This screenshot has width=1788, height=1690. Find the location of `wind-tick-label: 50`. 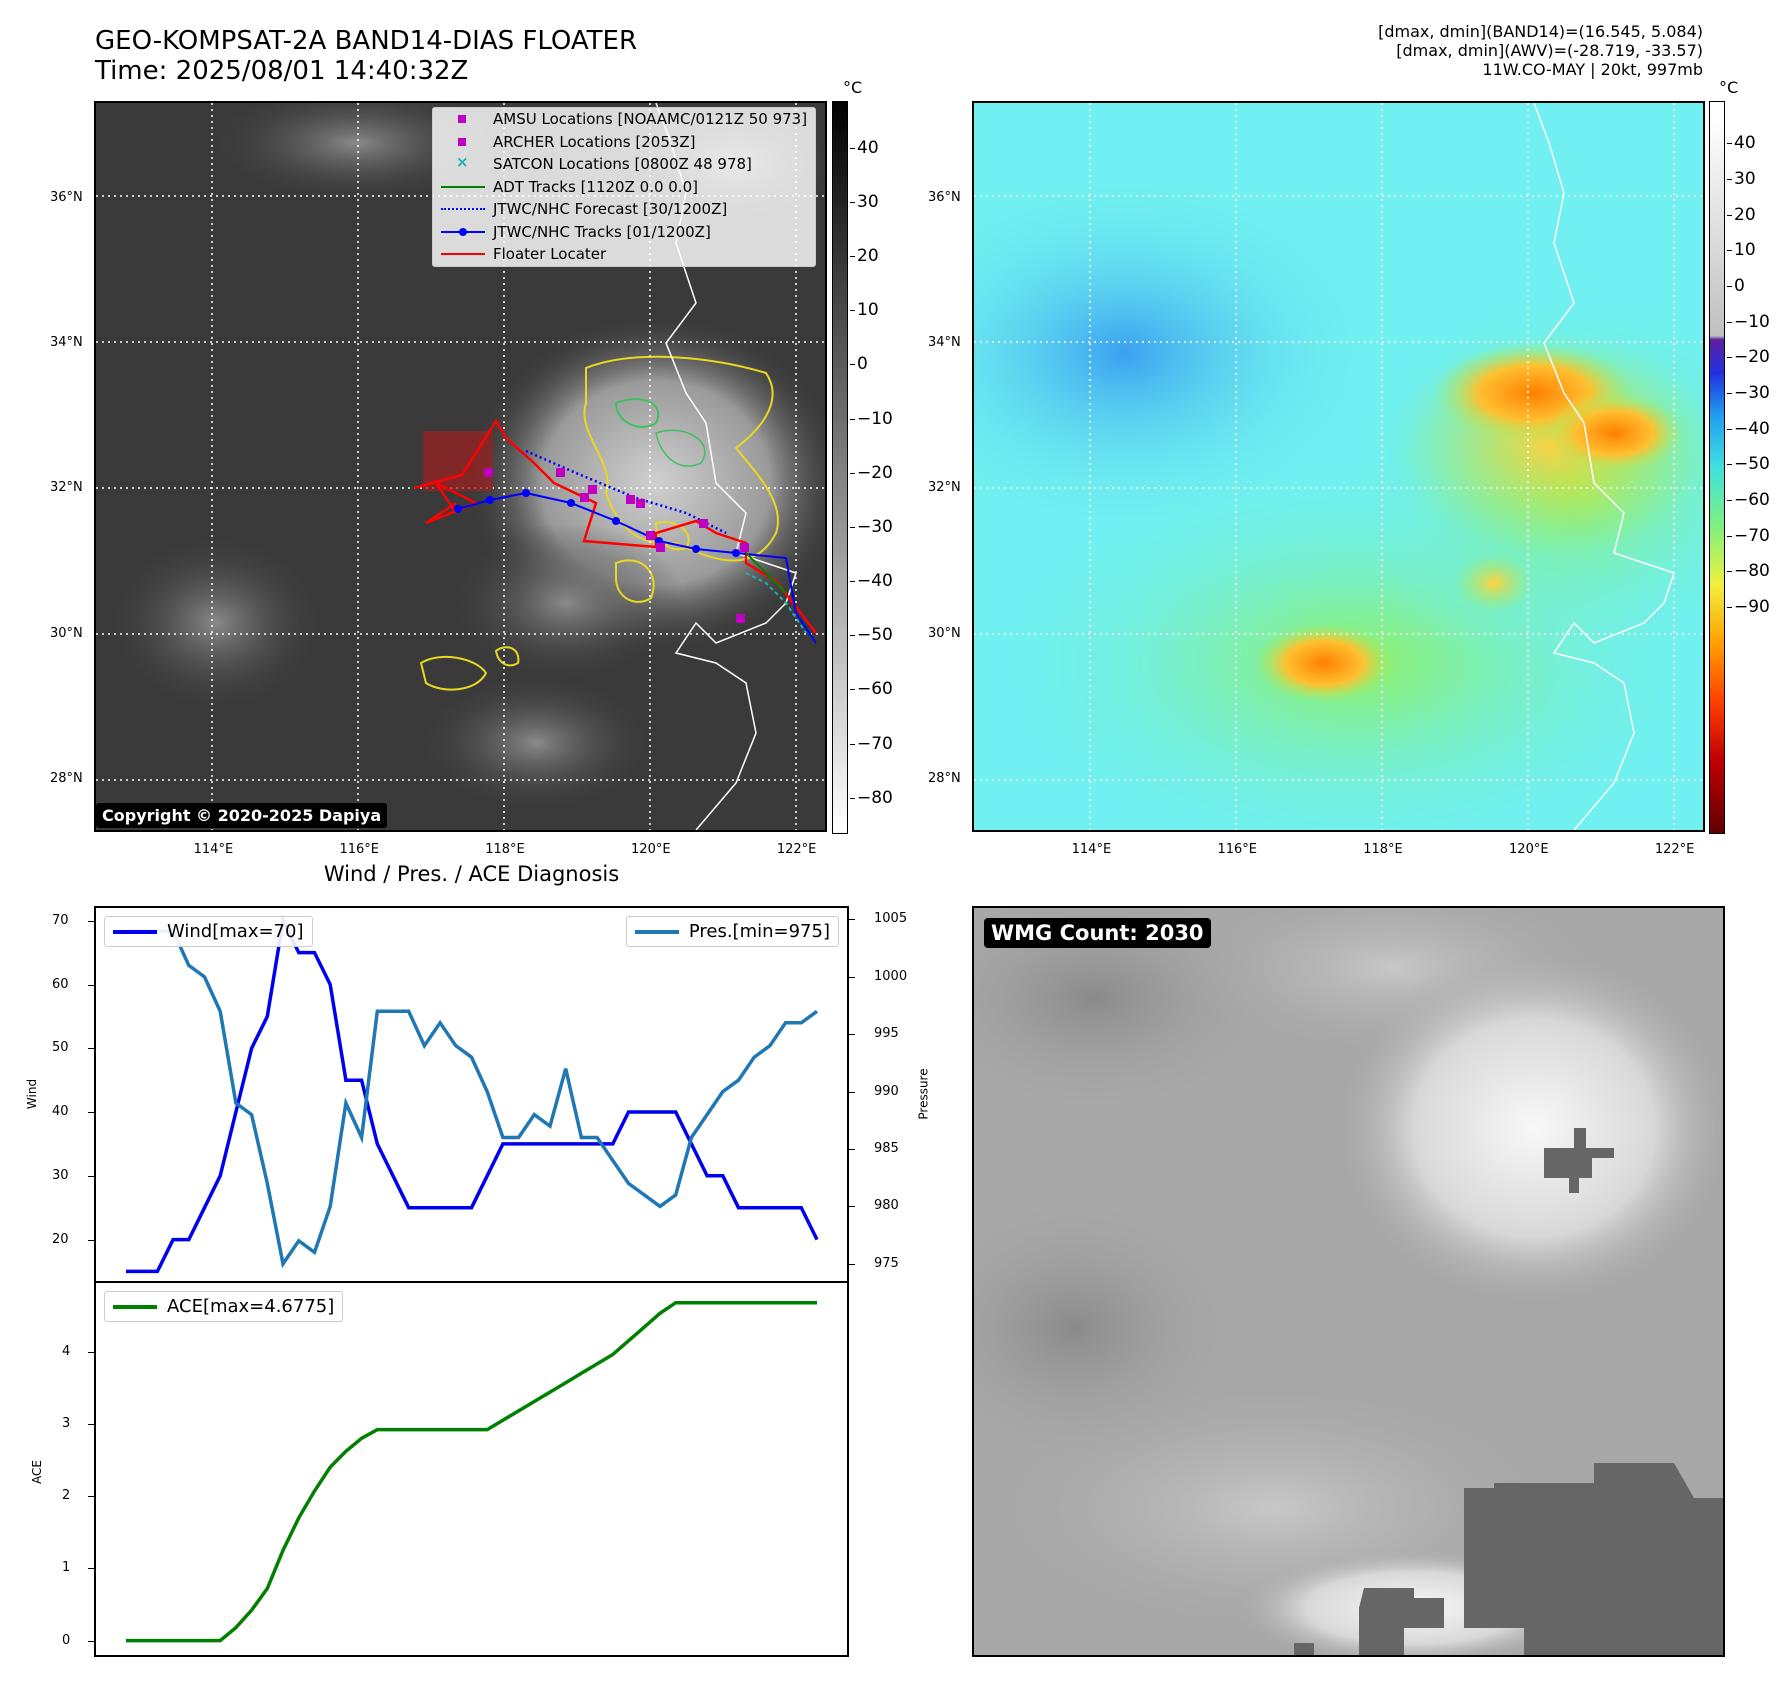

wind-tick-label: 50 is located at coordinates (60, 1048).